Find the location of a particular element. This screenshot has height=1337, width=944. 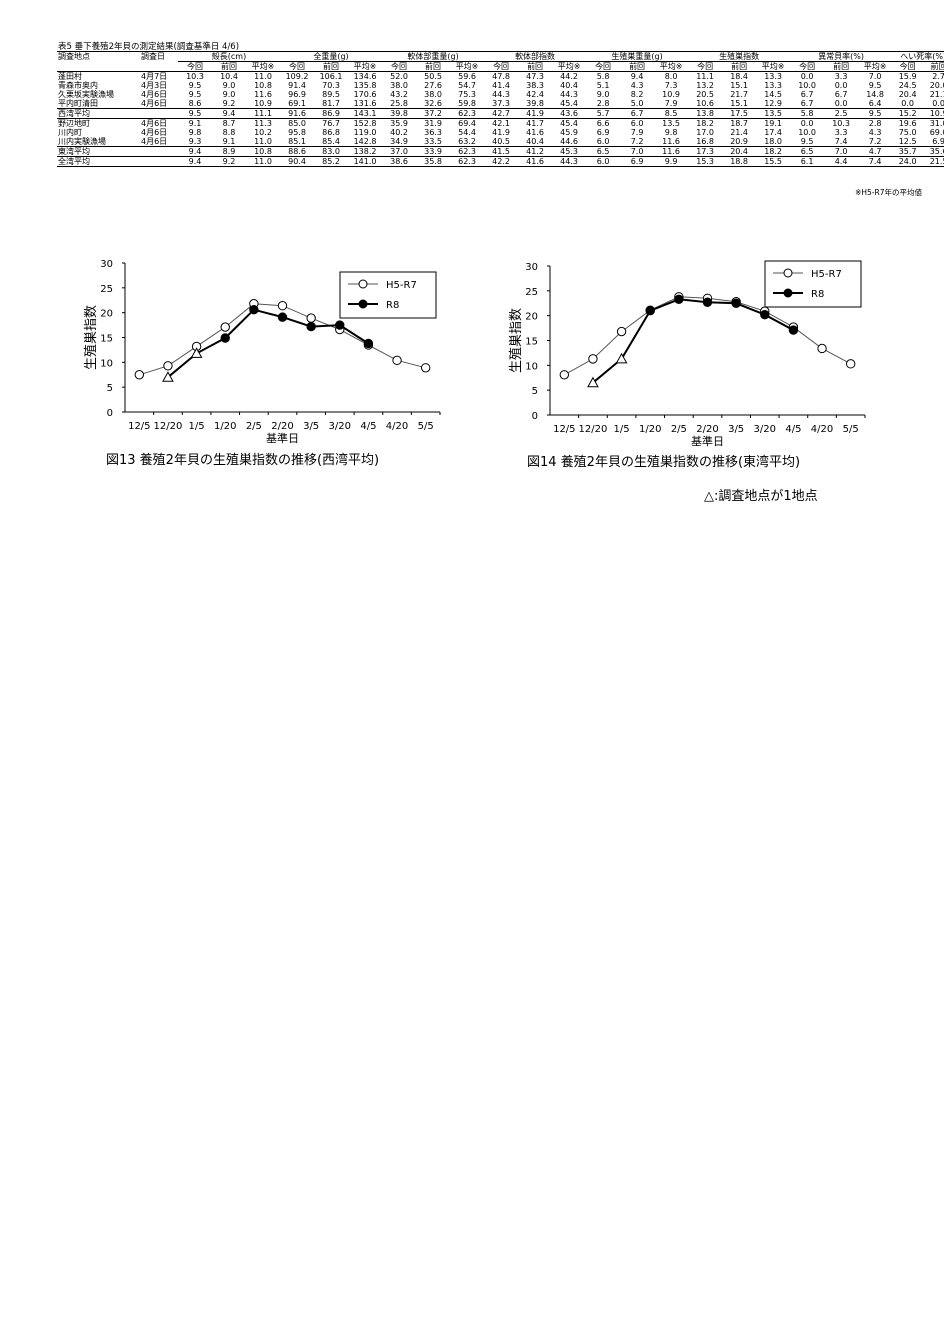

table-cell: 6.0 is located at coordinates (603, 161).